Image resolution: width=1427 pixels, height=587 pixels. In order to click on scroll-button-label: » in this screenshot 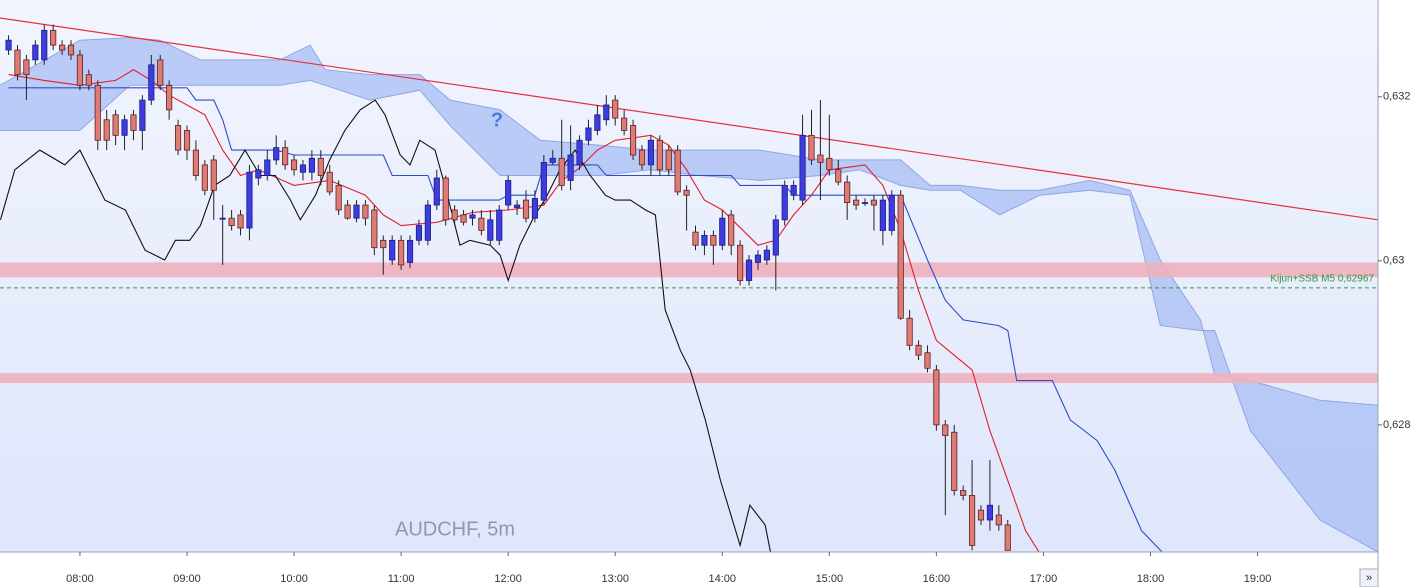, I will do `click(1369, 578)`.